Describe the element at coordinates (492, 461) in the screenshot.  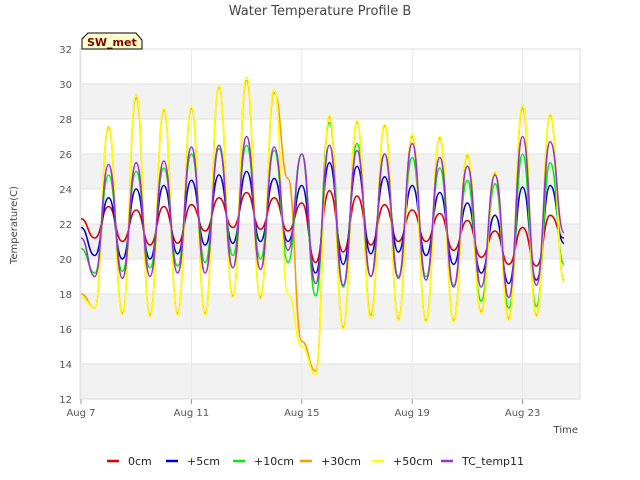
I see `legend-label: TC_temp11` at that location.